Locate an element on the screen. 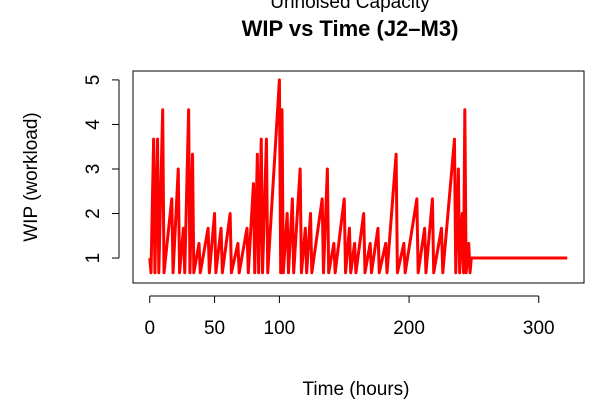 The width and height of the screenshot is (599, 411). chart-title: WIP vs Time (J2–M3) is located at coordinates (350, 28).